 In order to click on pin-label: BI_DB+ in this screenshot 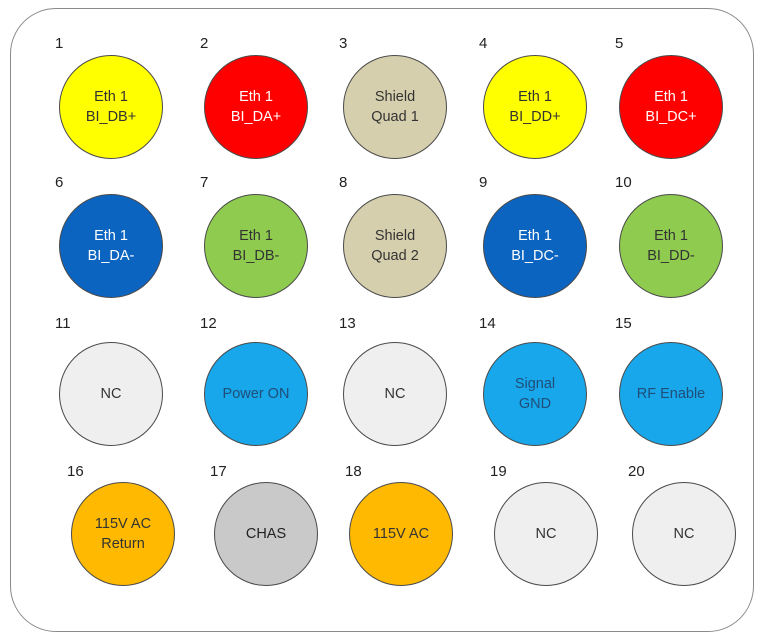, I will do `click(111, 117)`.